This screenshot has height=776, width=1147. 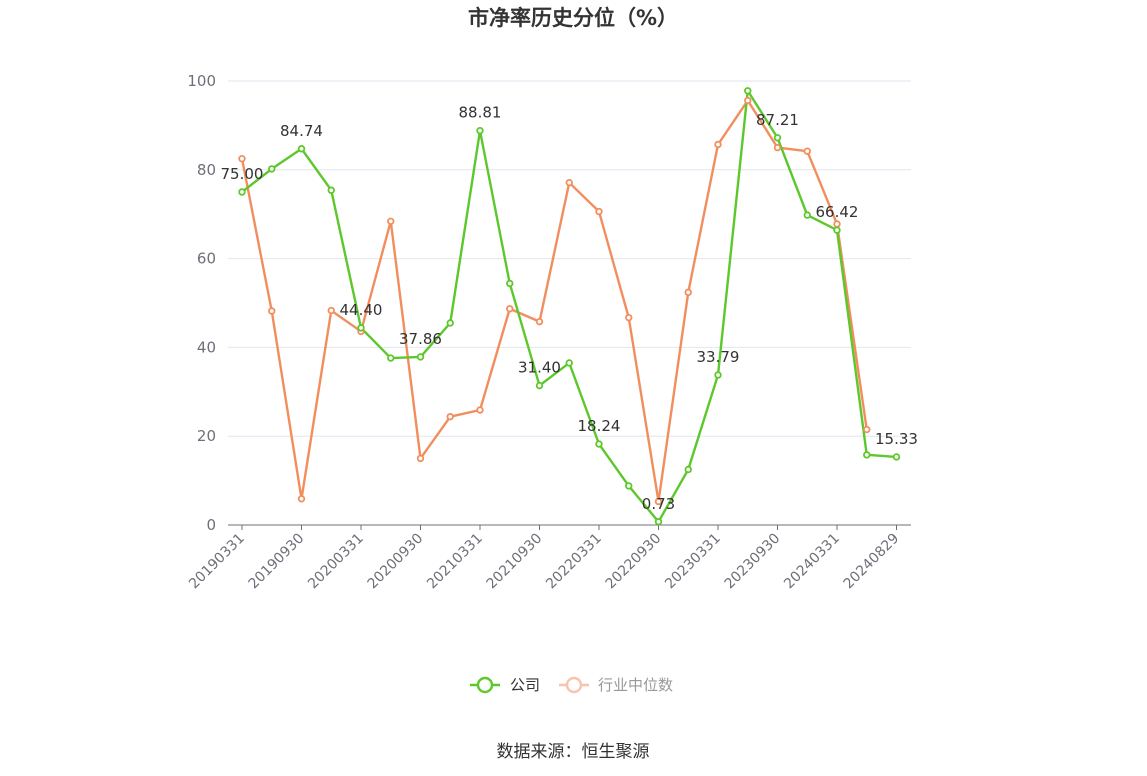 I want to click on legend-label: 行业中位数, so click(x=635, y=685).